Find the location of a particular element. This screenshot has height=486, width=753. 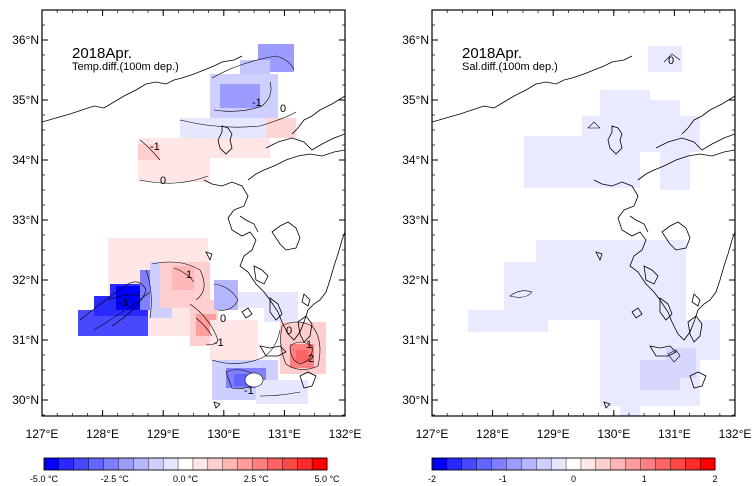

panel-title: 2018Apr. is located at coordinates (102, 53).